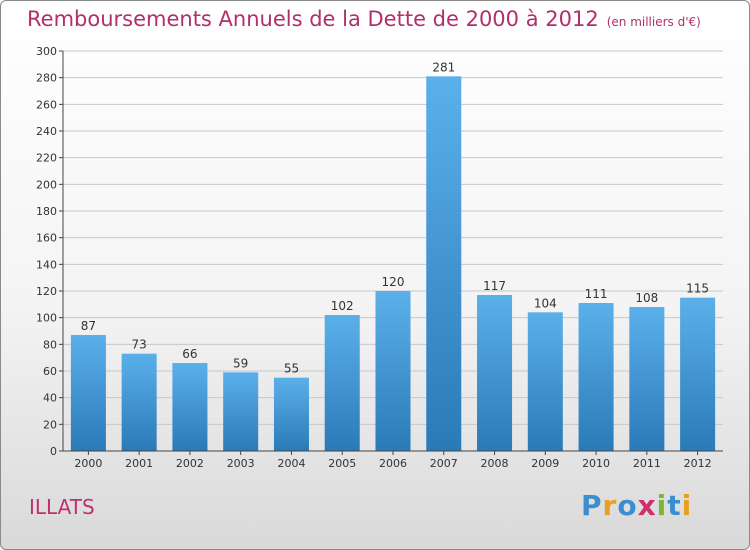 The width and height of the screenshot is (750, 550). What do you see at coordinates (50, 398) in the screenshot?
I see `y-tick-label: 40` at bounding box center [50, 398].